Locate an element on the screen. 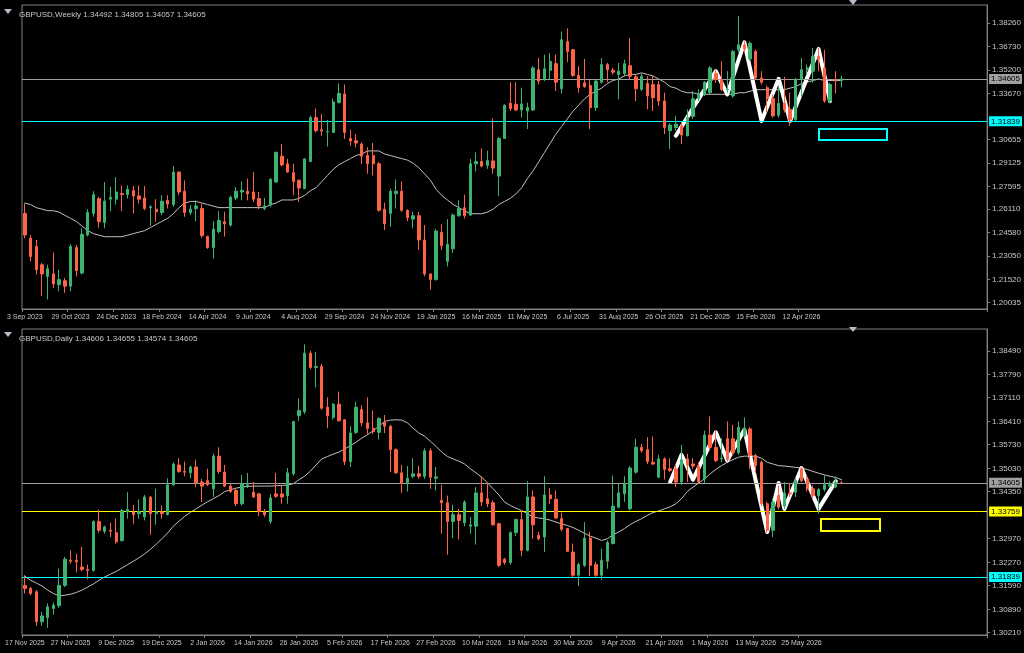 The height and width of the screenshot is (653, 1024). y-tick-label: 1.24580 is located at coordinates (1007, 232).